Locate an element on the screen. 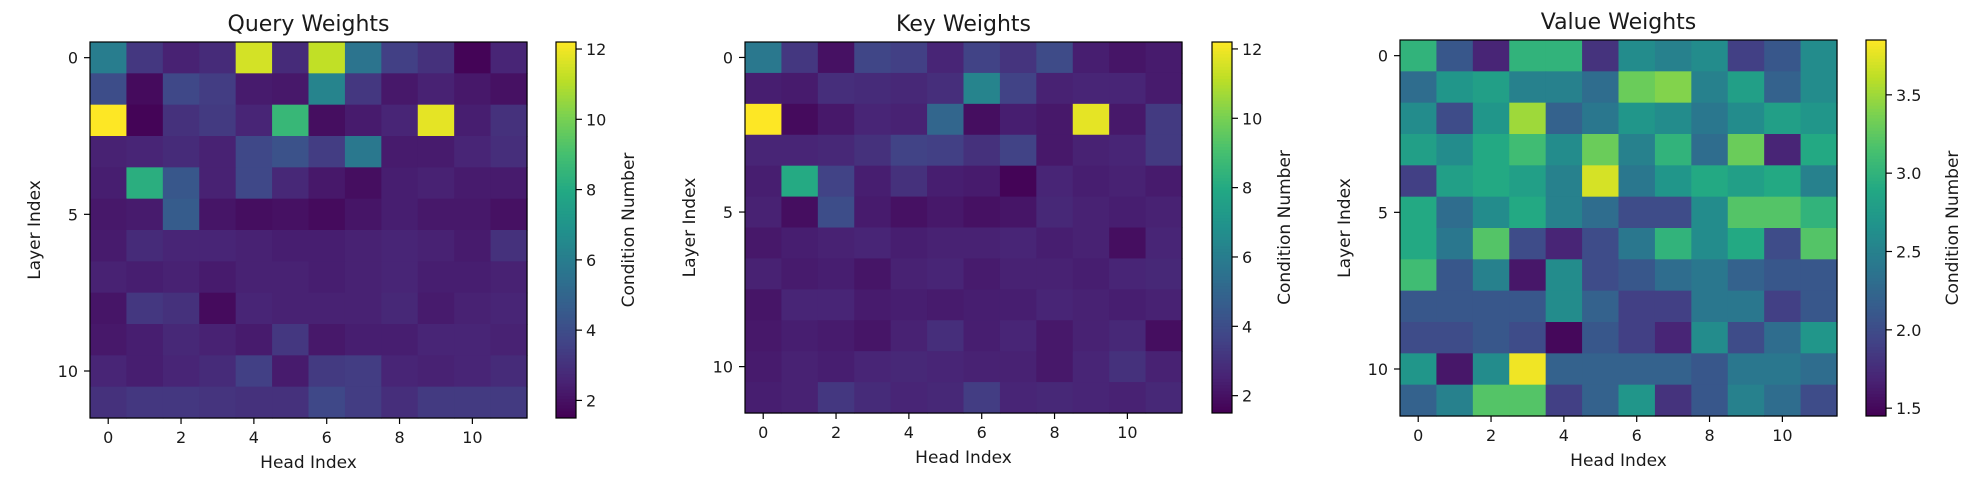 Image resolution: width=1970 pixels, height=494 pixels. colorbar-tick-label: 4 is located at coordinates (1247, 326).